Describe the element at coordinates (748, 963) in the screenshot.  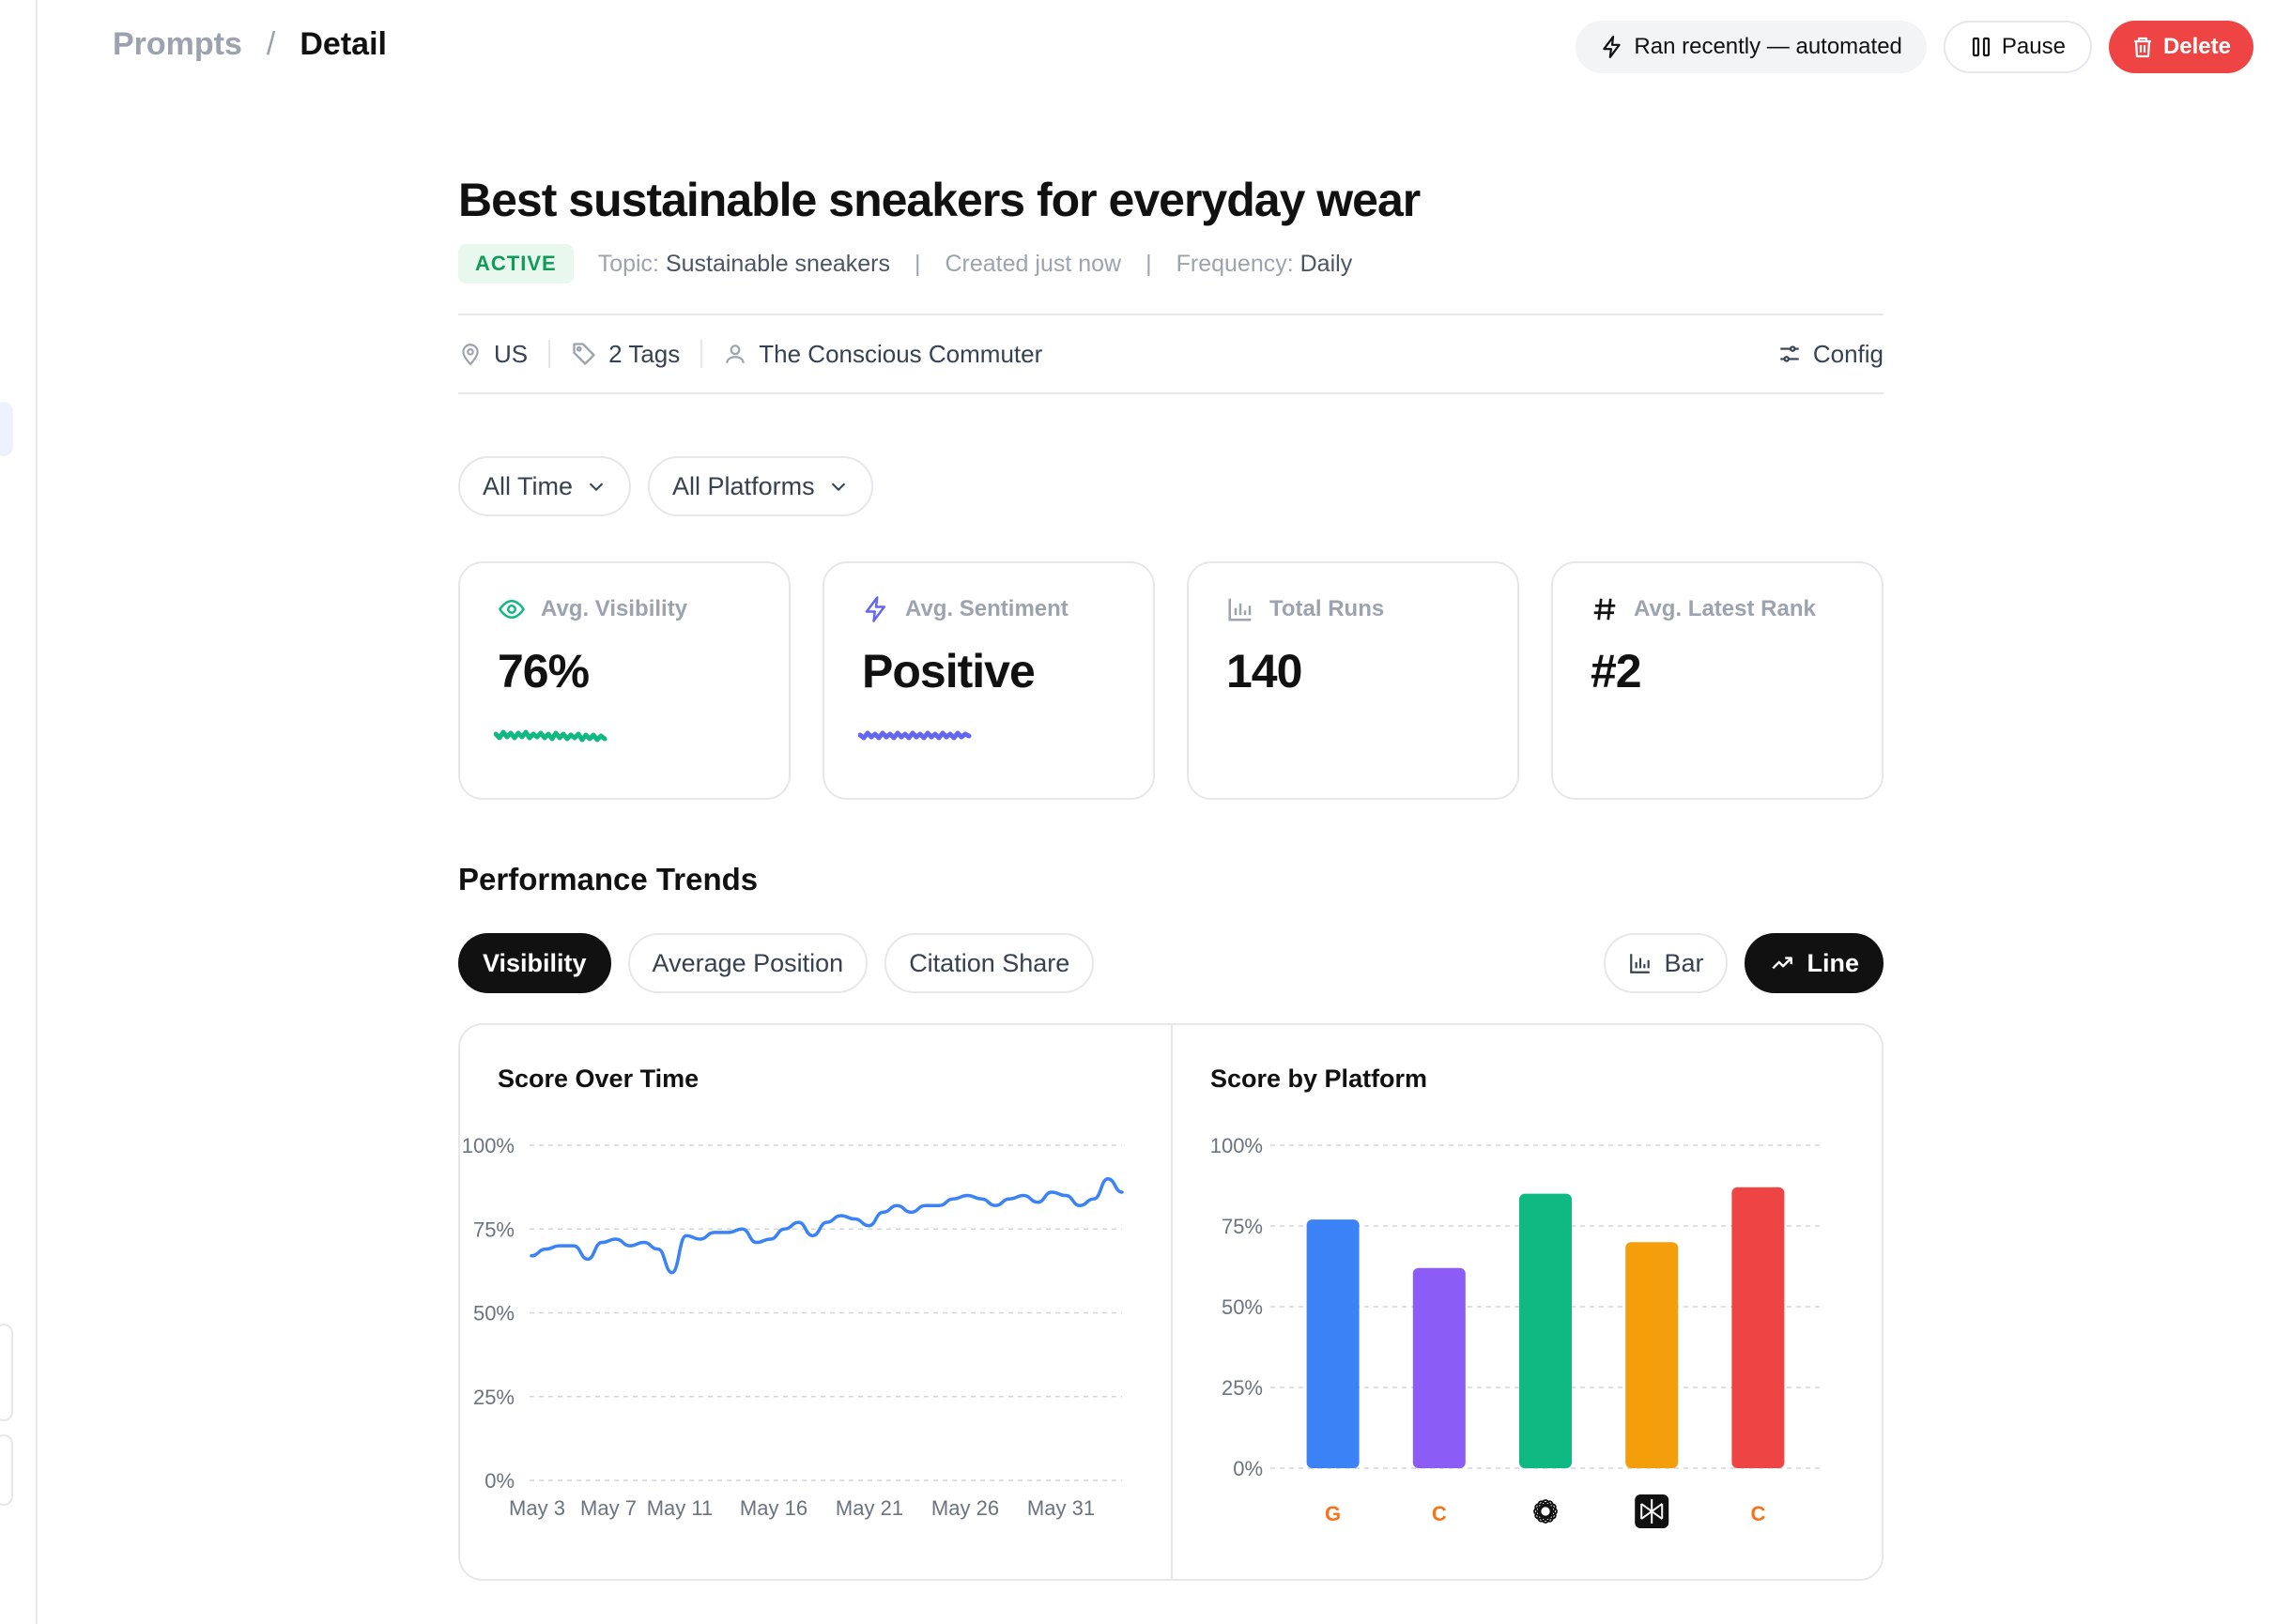
I see `tab-average-position: Average Position` at that location.